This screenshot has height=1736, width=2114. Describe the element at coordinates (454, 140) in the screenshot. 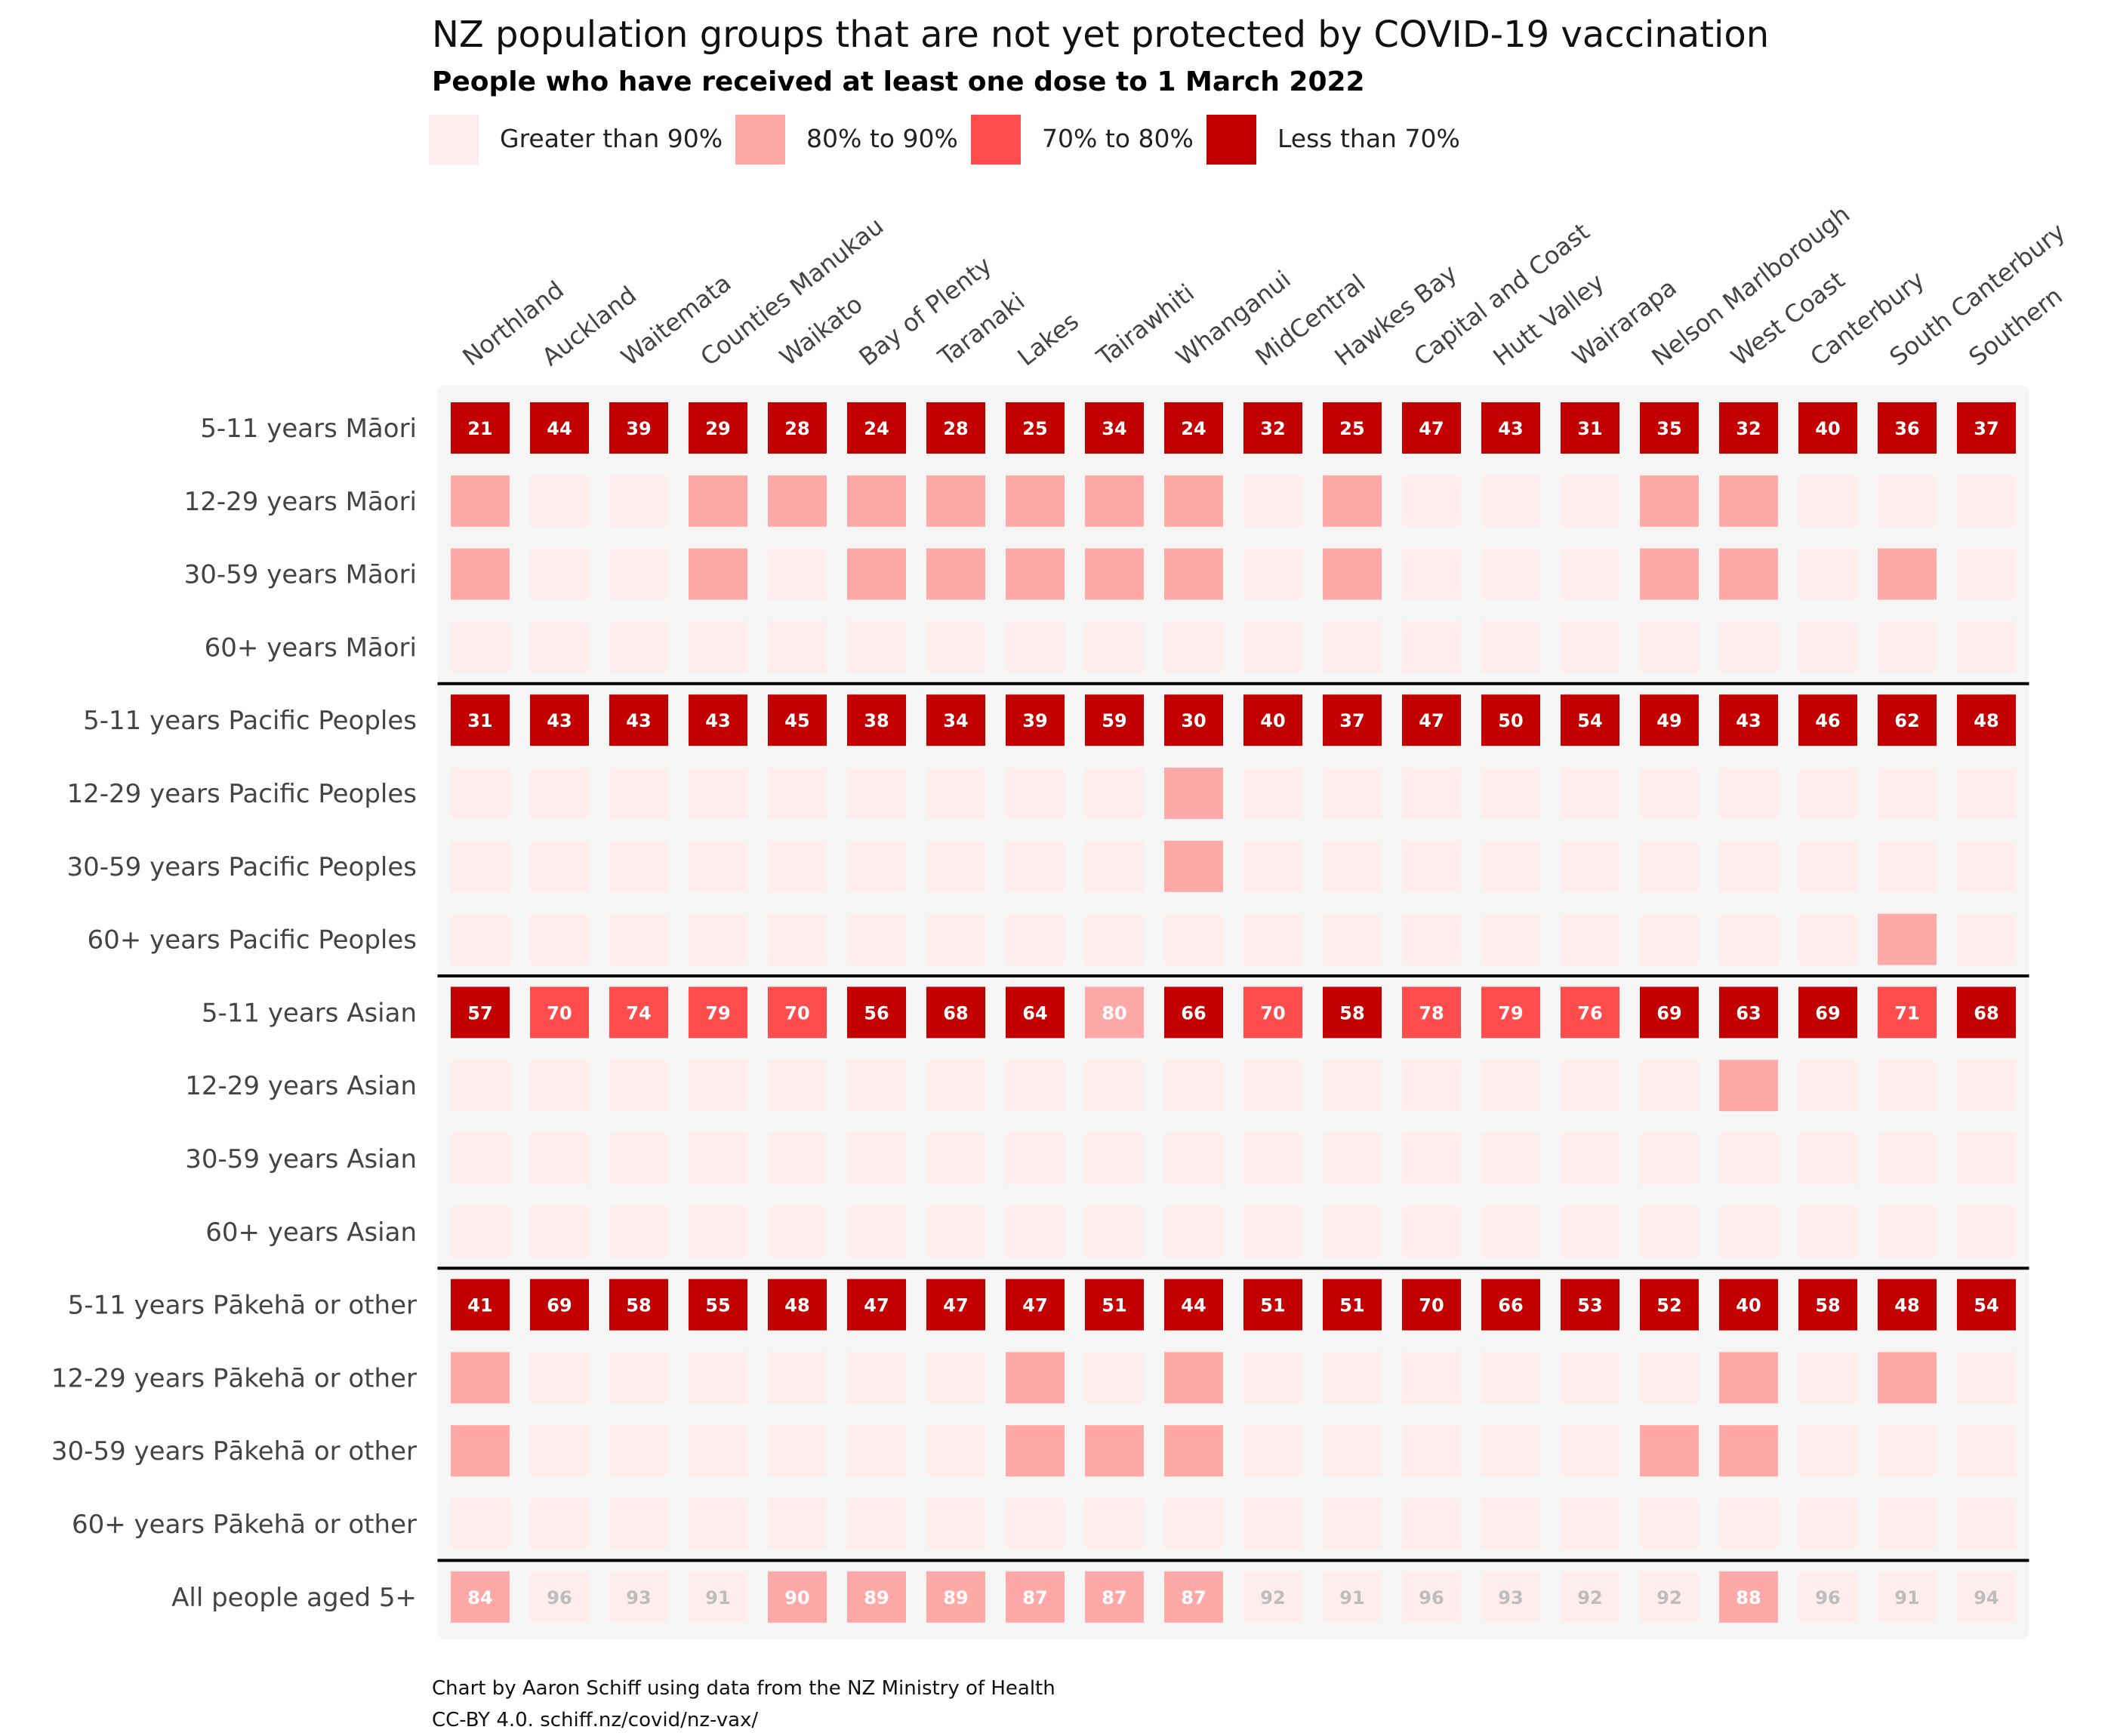

I see `legend-swatch-gt90` at that location.